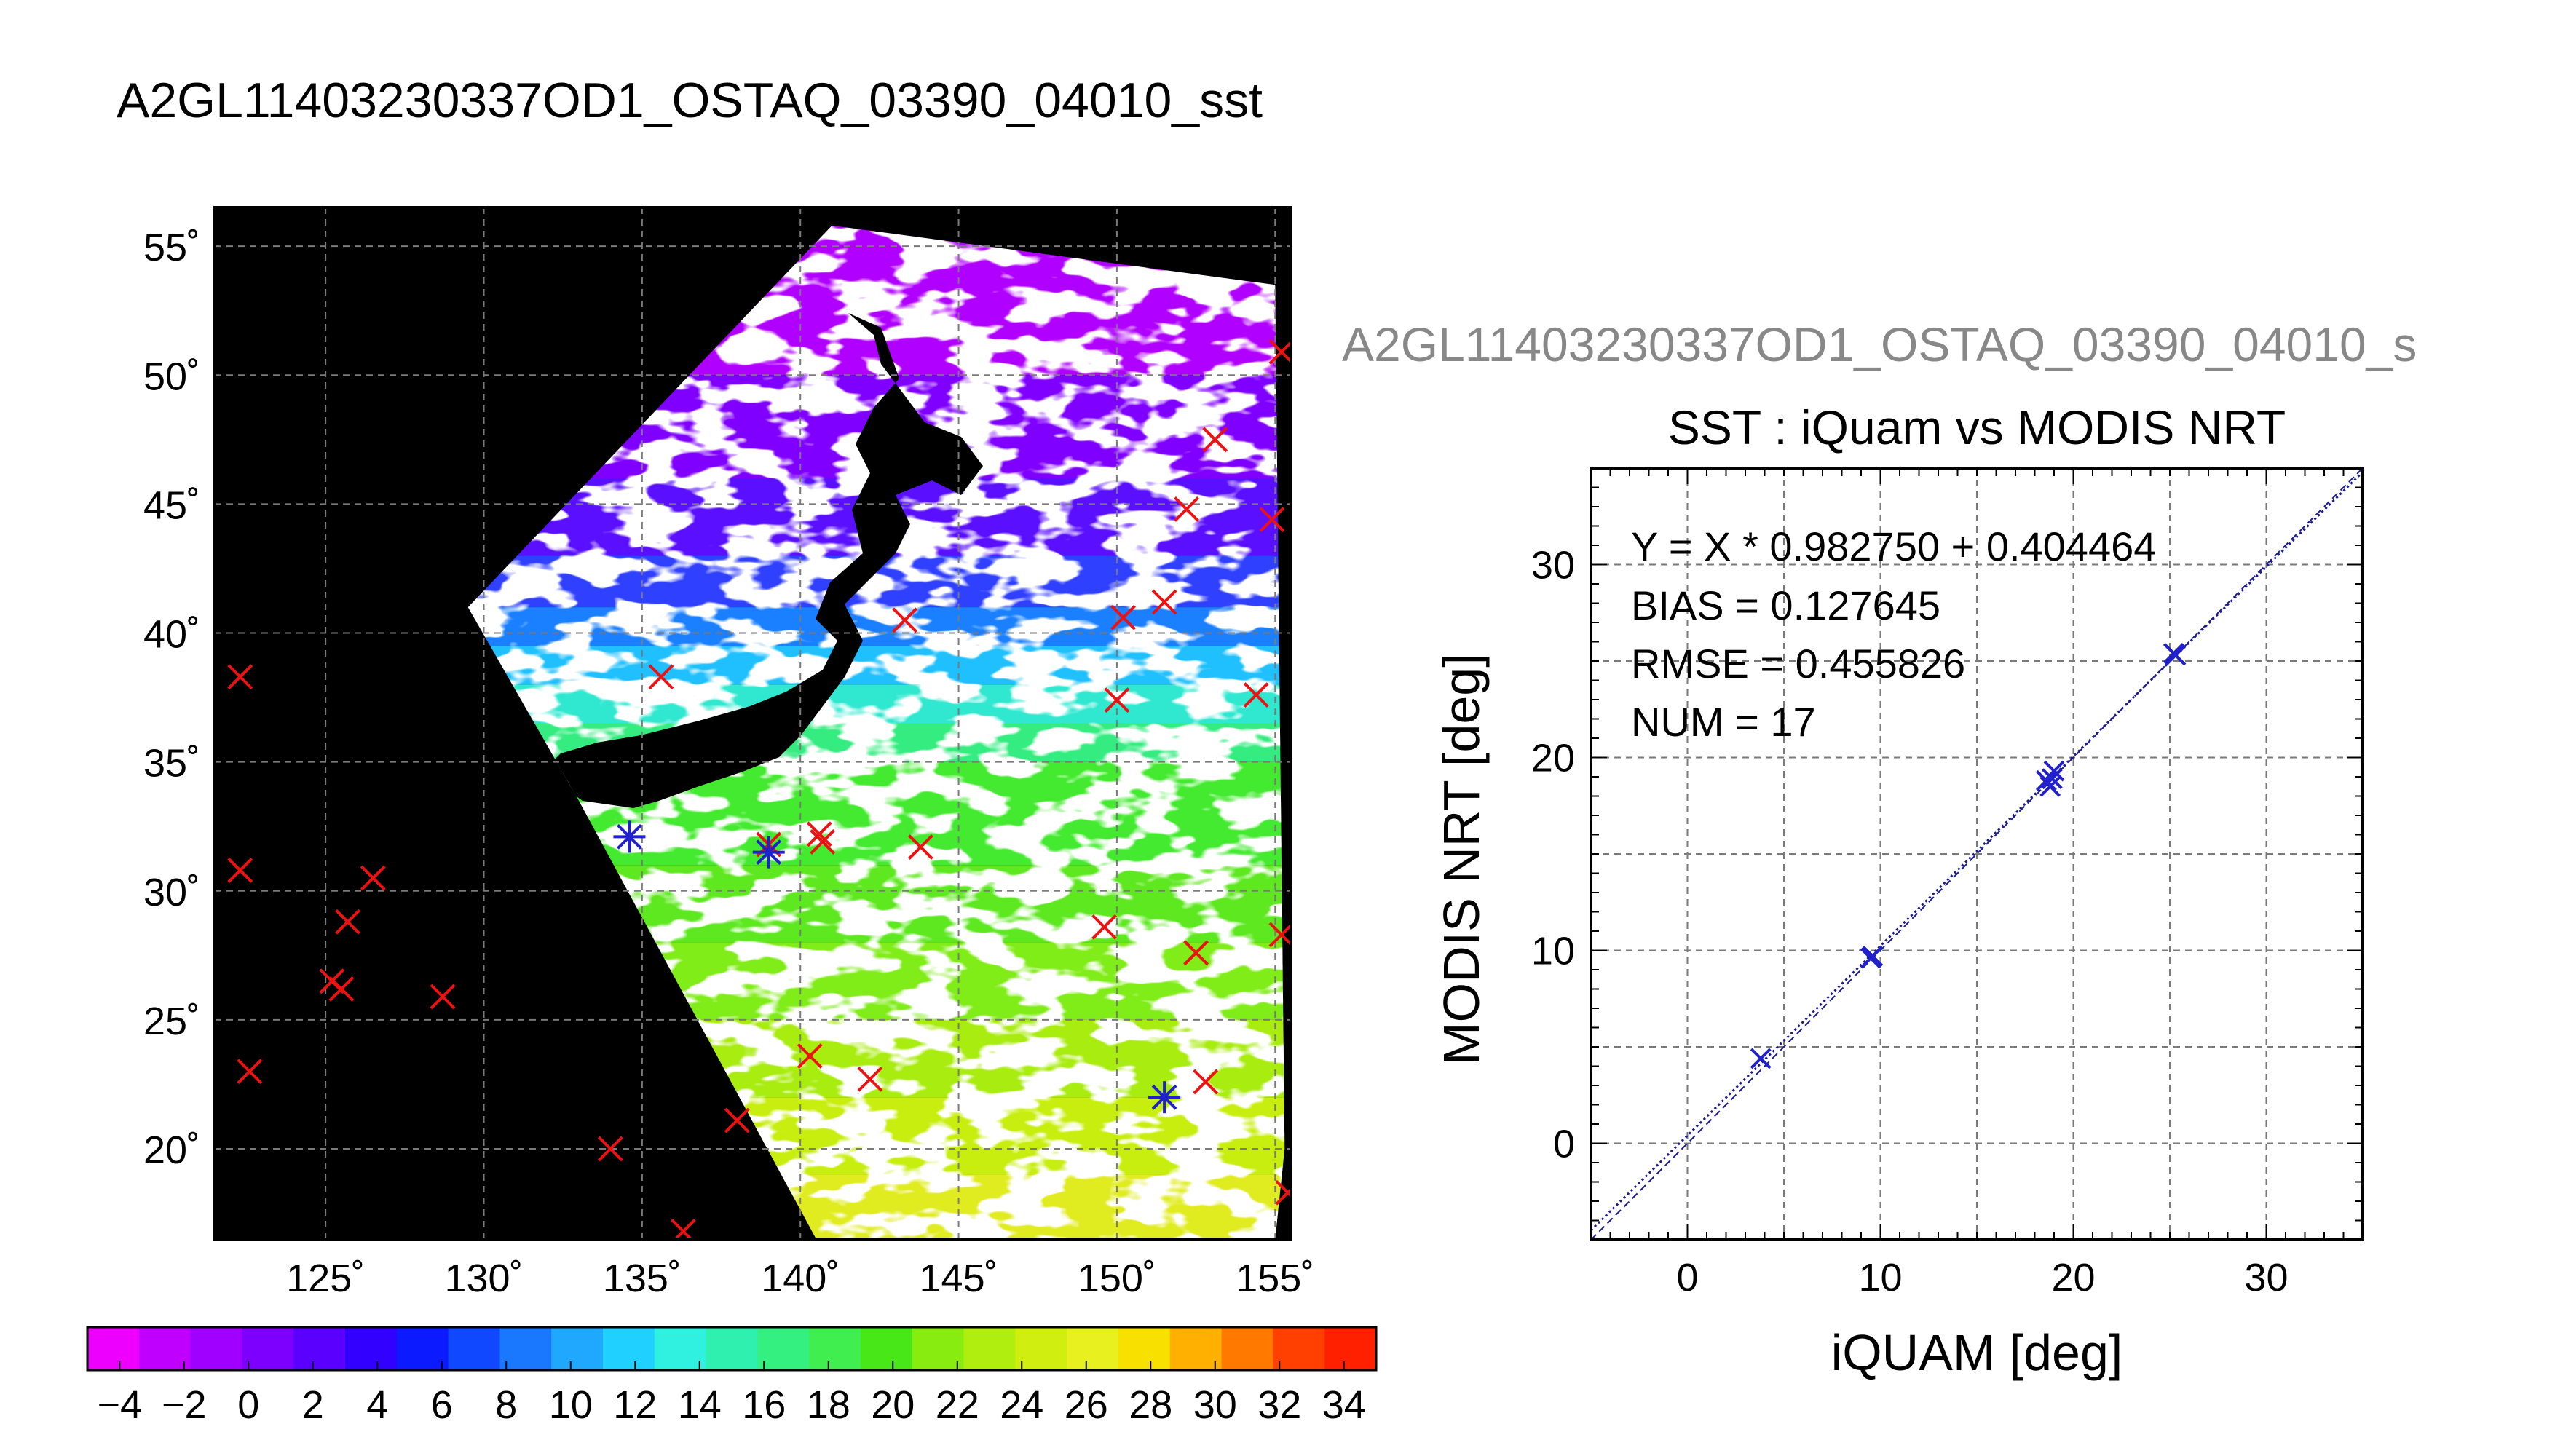 The image size is (2555, 1456). Describe the element at coordinates (635, 1405) in the screenshot. I see `colorbar-tick-label: 12` at that location.